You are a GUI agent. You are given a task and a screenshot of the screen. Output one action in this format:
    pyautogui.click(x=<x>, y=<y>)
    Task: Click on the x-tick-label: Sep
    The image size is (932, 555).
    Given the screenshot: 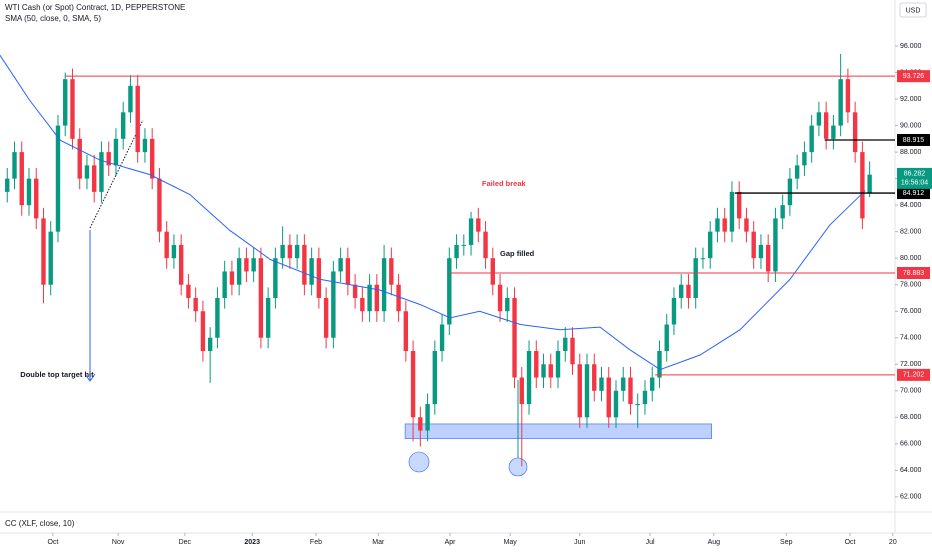 What is the action you would take?
    pyautogui.click(x=786, y=542)
    